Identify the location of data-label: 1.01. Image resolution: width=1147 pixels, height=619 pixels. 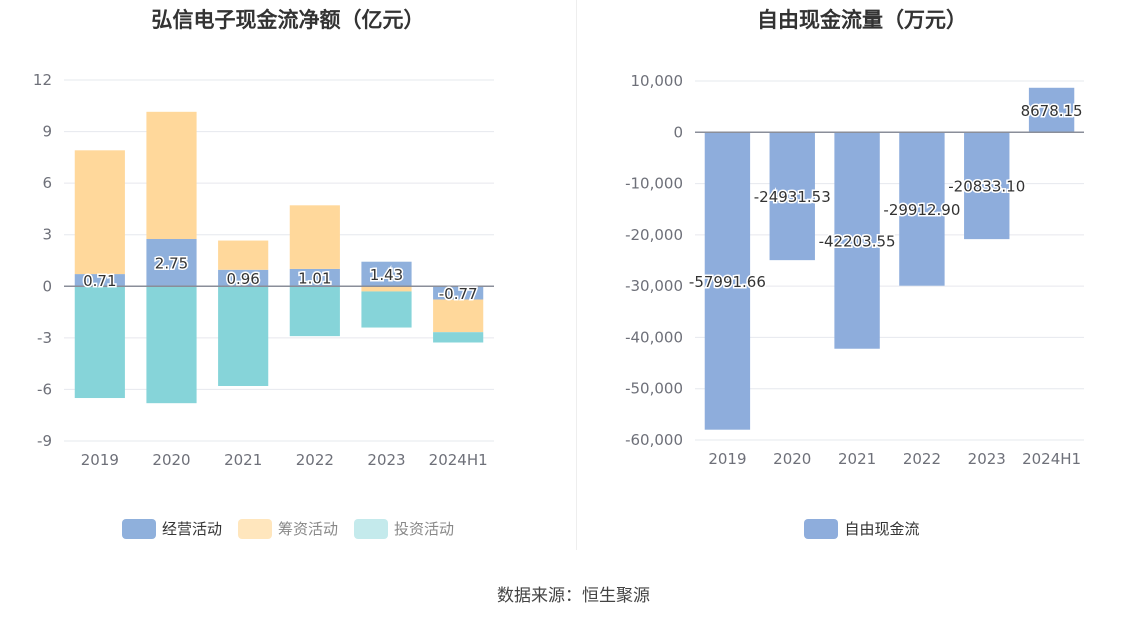
(314, 279).